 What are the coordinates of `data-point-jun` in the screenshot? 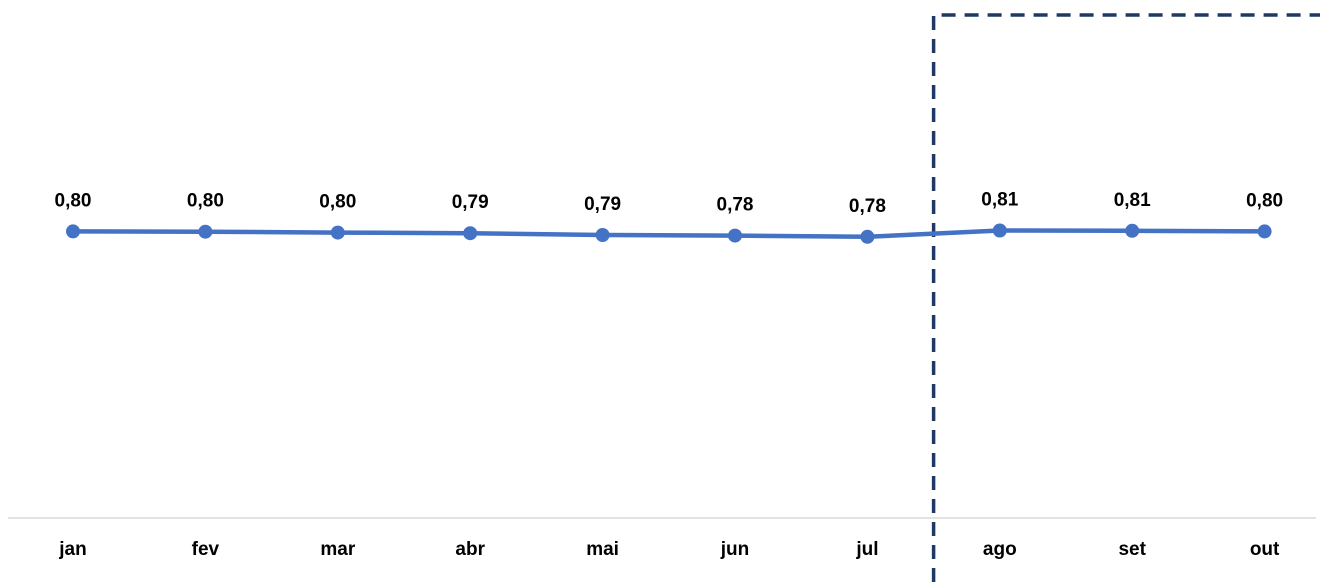 It's located at (735, 235).